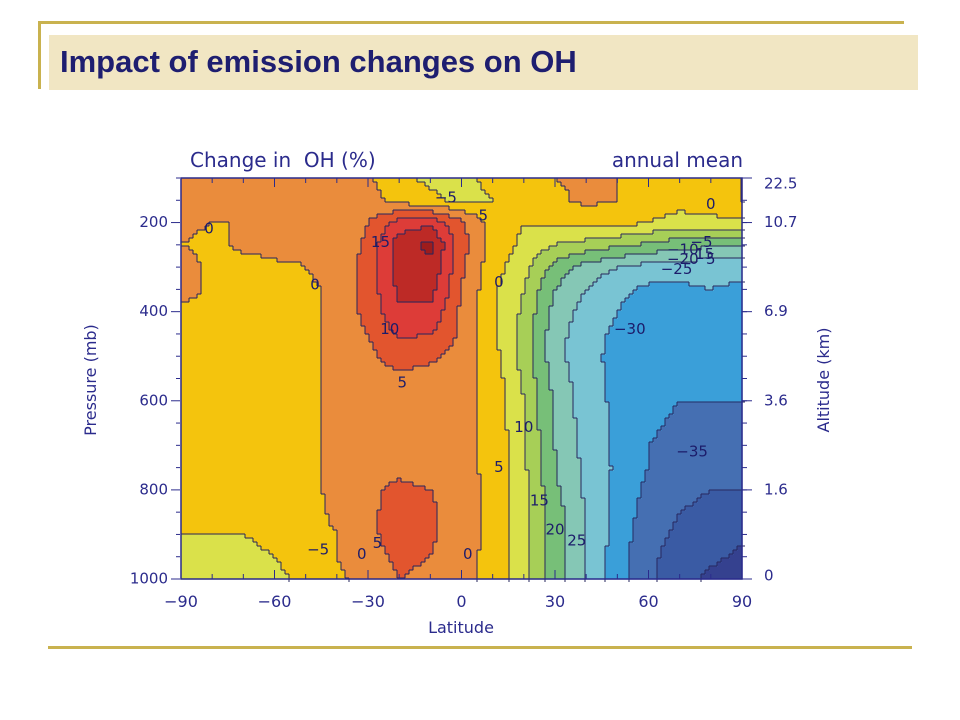 Image resolution: width=960 pixels, height=720 pixels. What do you see at coordinates (648, 601) in the screenshot?
I see `x-tick-label: 60` at bounding box center [648, 601].